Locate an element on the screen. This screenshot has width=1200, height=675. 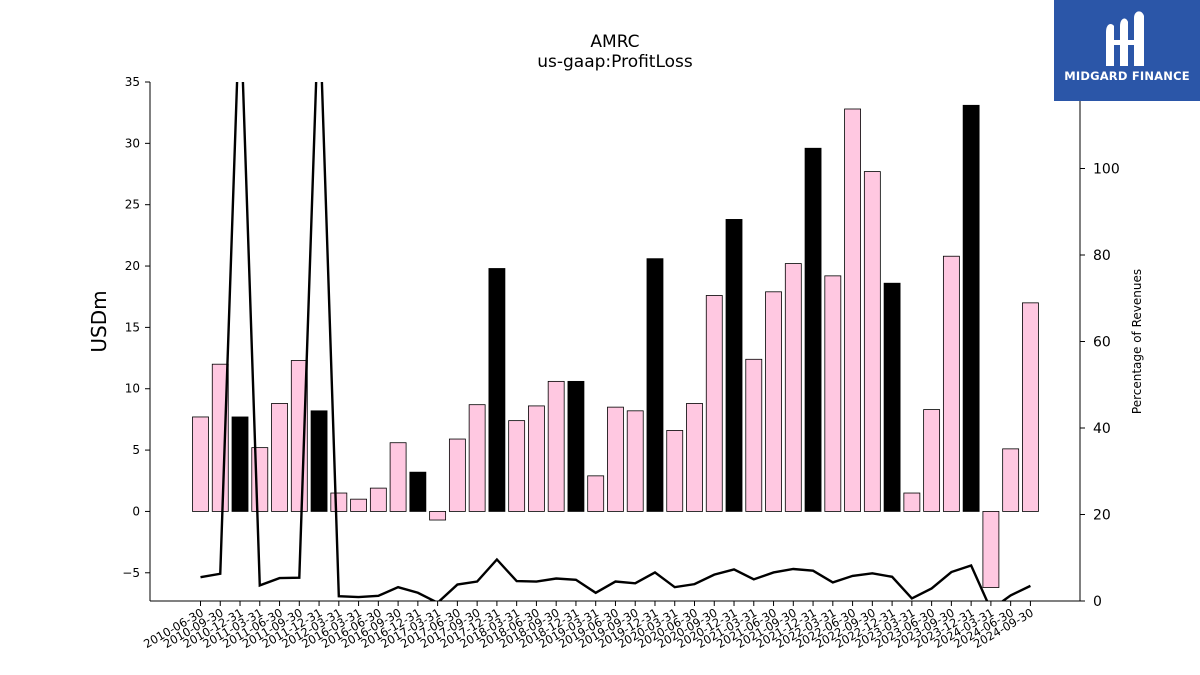
y2-tick-label: 0 is located at coordinates (1097, 602).